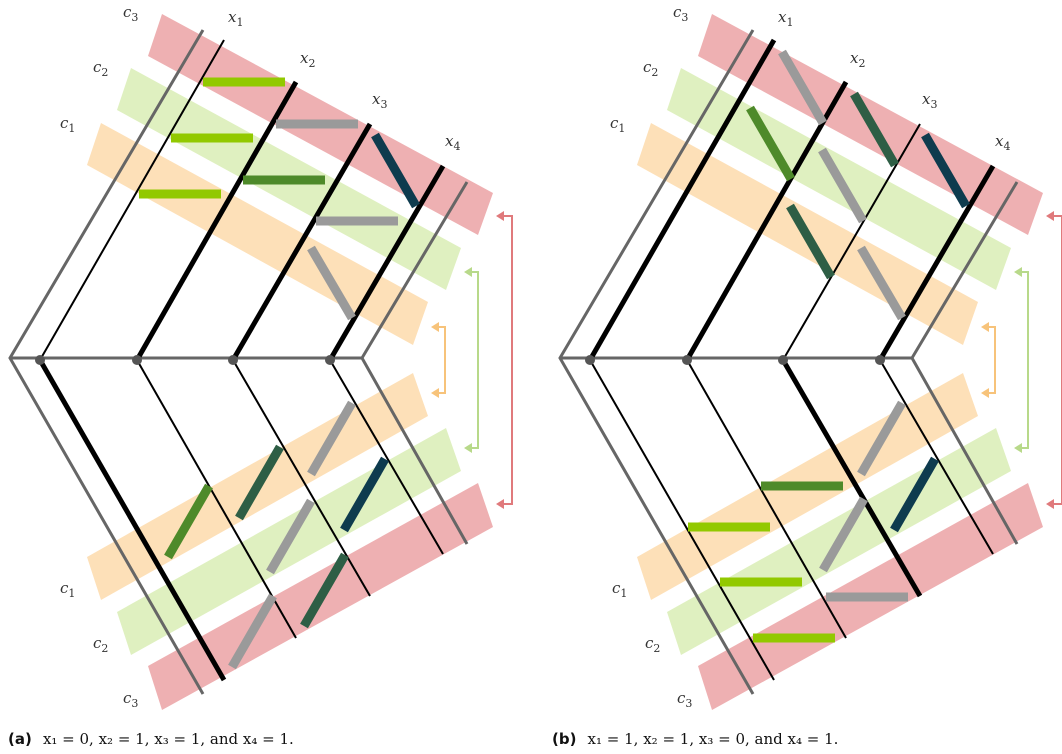  I want to click on node-x4-a, so click(330, 360).